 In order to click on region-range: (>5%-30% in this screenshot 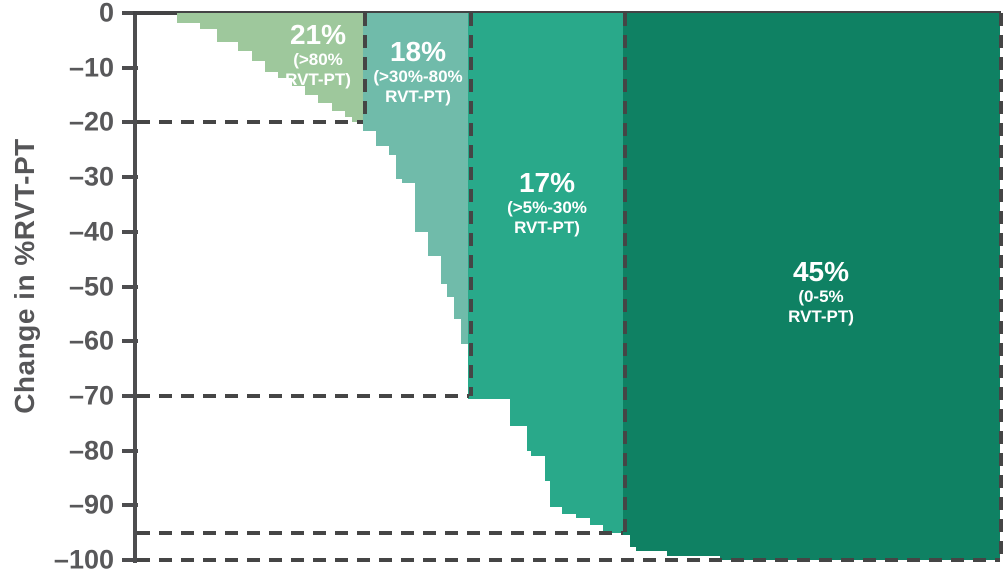, I will do `click(547, 207)`.